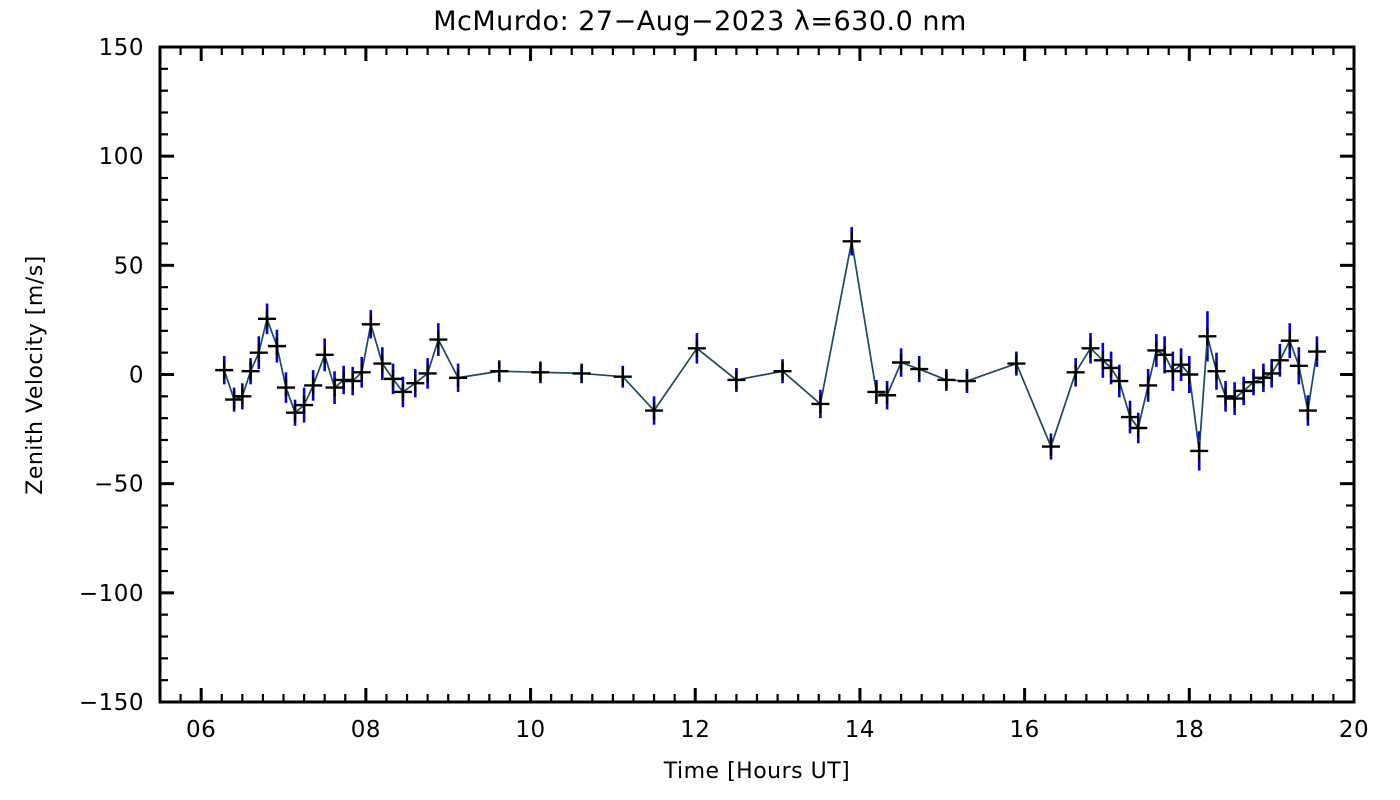  What do you see at coordinates (201, 730) in the screenshot?
I see `x-tick-label: 06` at bounding box center [201, 730].